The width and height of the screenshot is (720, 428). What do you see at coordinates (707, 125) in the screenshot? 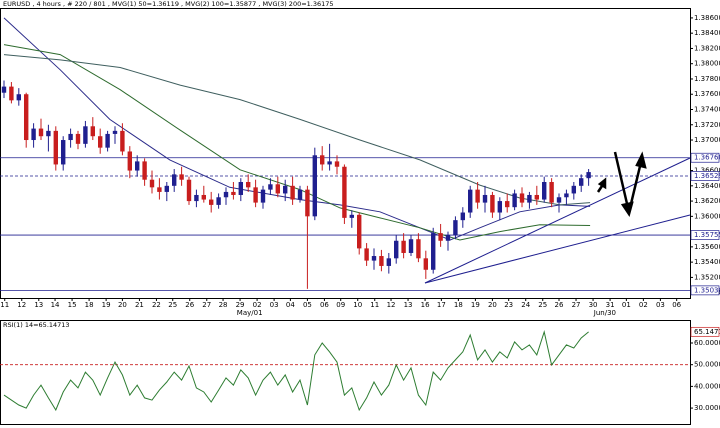
I see `y-tick-label: 1.37200` at bounding box center [707, 125].